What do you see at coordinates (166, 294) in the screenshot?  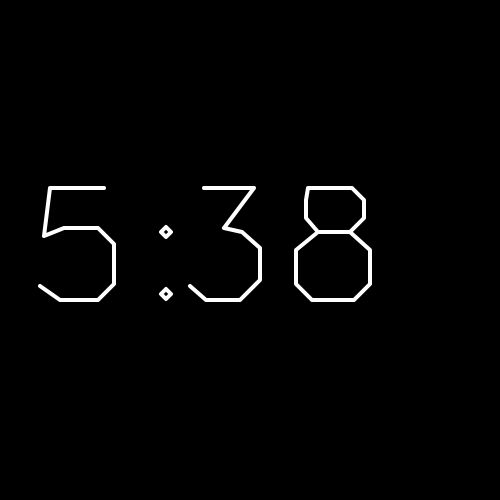 I see `colon-bottom-dot` at bounding box center [166, 294].